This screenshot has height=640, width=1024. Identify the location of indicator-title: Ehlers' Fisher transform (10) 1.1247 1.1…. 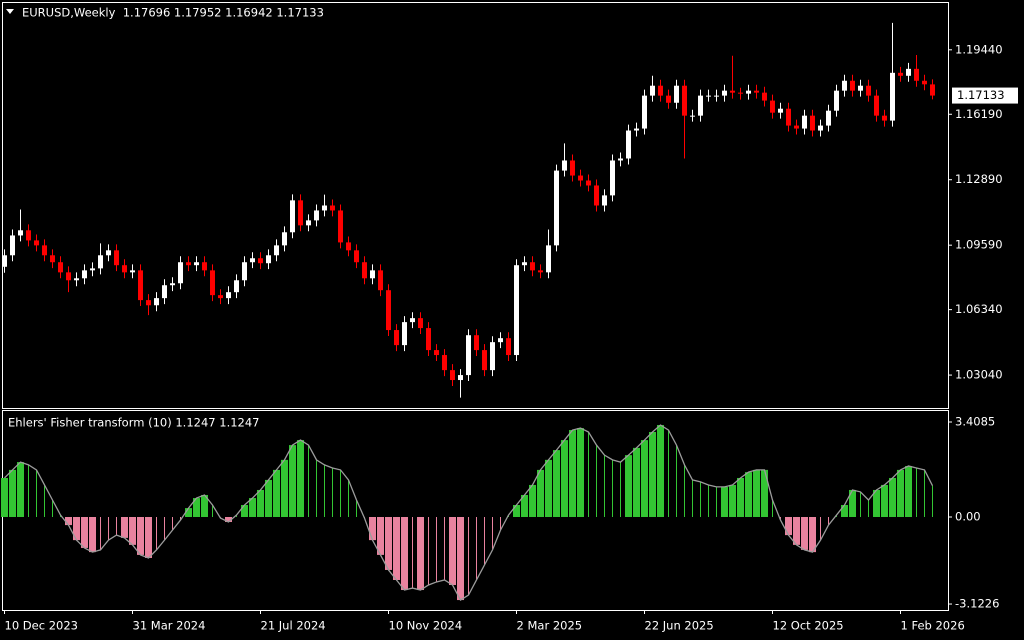
(134, 423).